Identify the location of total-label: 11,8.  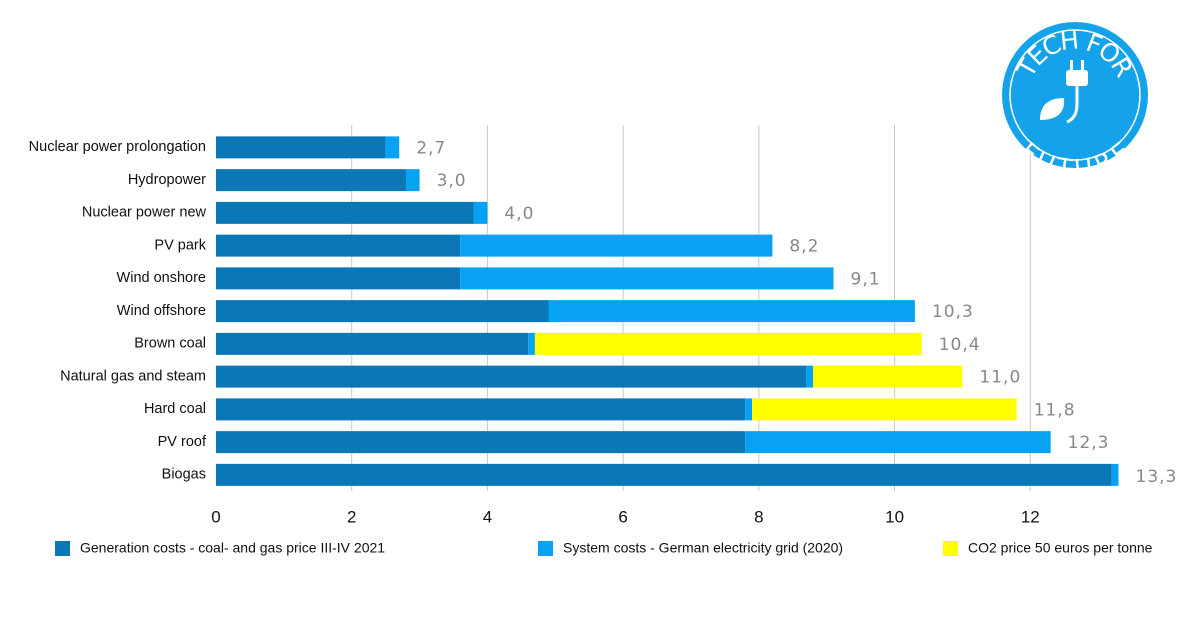
(1055, 410).